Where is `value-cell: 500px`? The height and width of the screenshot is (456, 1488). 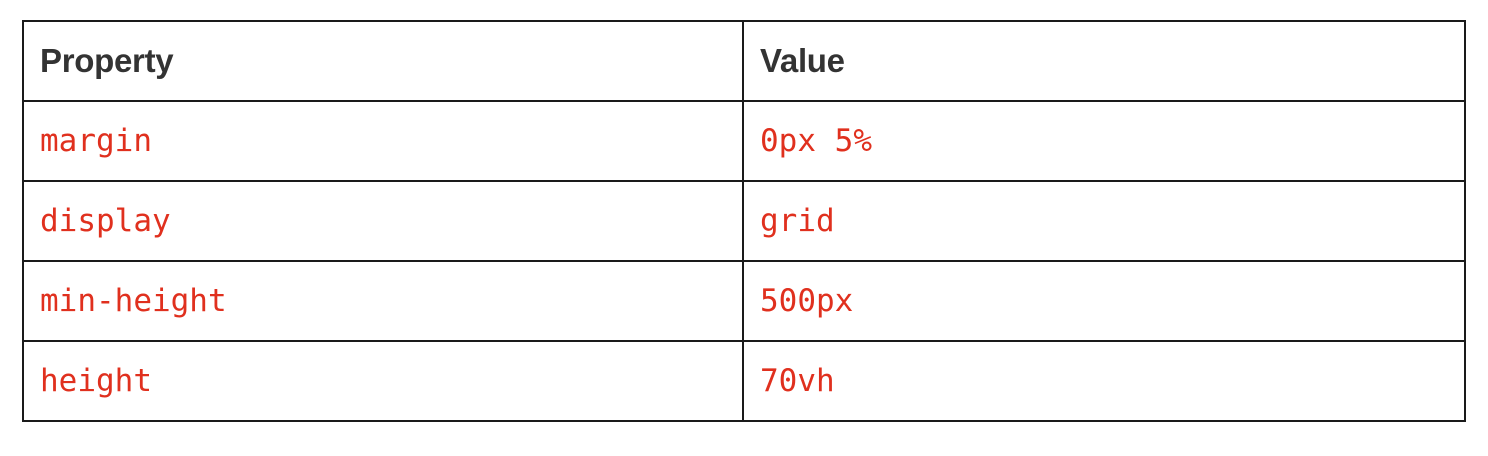
value-cell: 500px is located at coordinates (1104, 301).